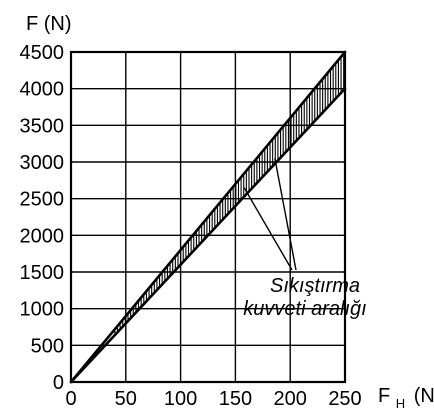 The width and height of the screenshot is (434, 419). I want to click on y-tick-label: 4500, so click(42, 53).